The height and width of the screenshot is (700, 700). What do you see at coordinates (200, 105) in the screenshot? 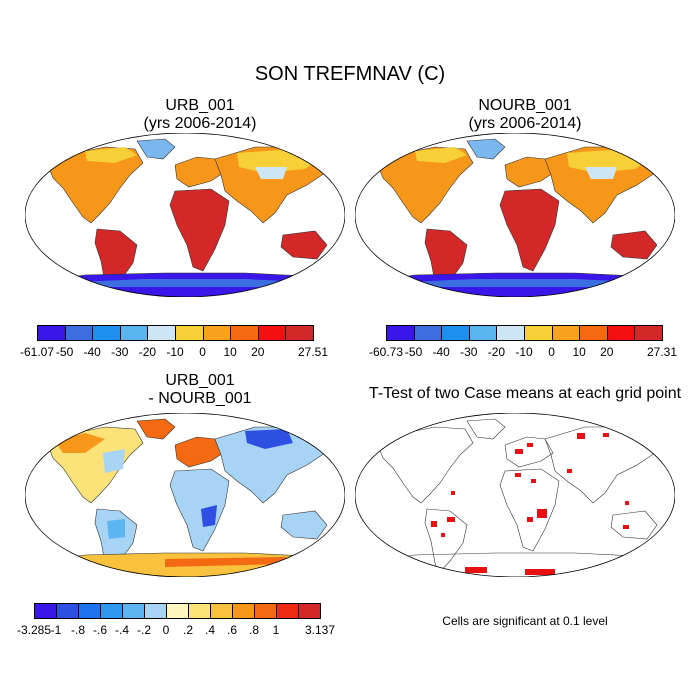
I see `panel-title-urb-line1: URB_001` at bounding box center [200, 105].